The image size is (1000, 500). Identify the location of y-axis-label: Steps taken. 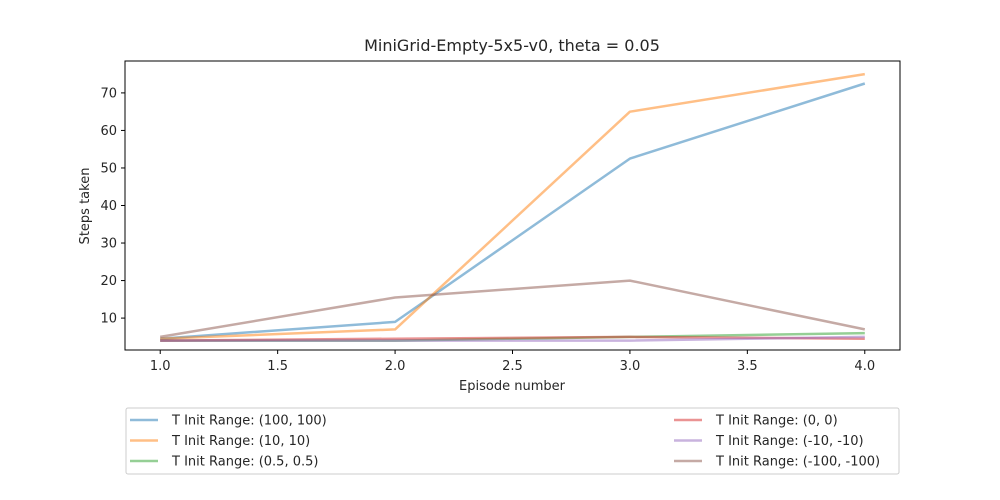
(85, 206).